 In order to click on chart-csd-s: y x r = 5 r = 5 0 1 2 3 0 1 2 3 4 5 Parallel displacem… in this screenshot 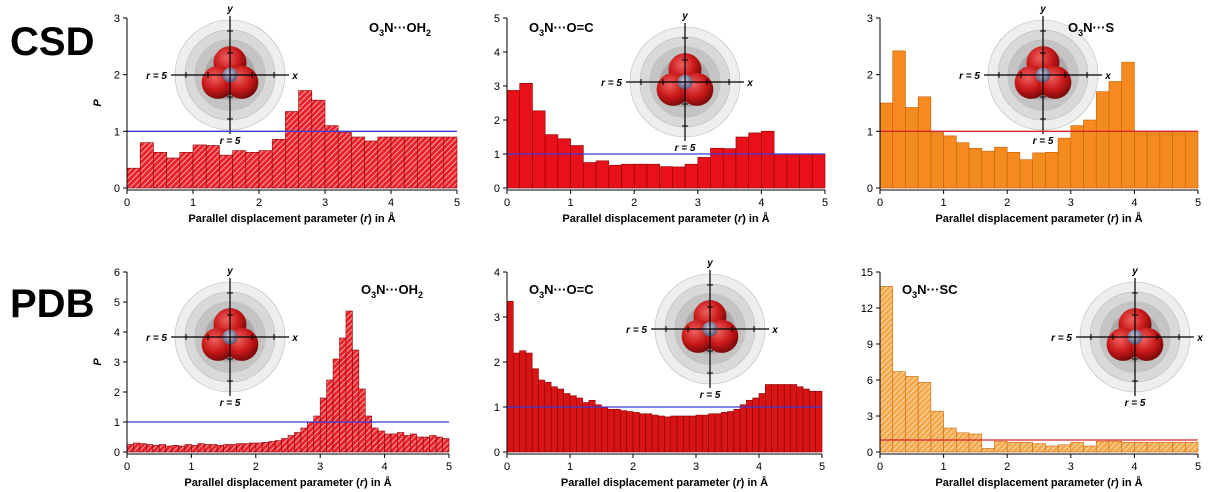, I will do `click(1034, 114)`.